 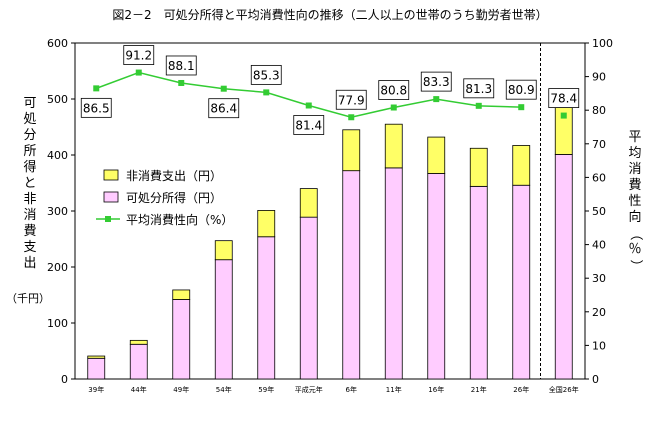 I want to click on data-label: 78.4, so click(x=563, y=99).